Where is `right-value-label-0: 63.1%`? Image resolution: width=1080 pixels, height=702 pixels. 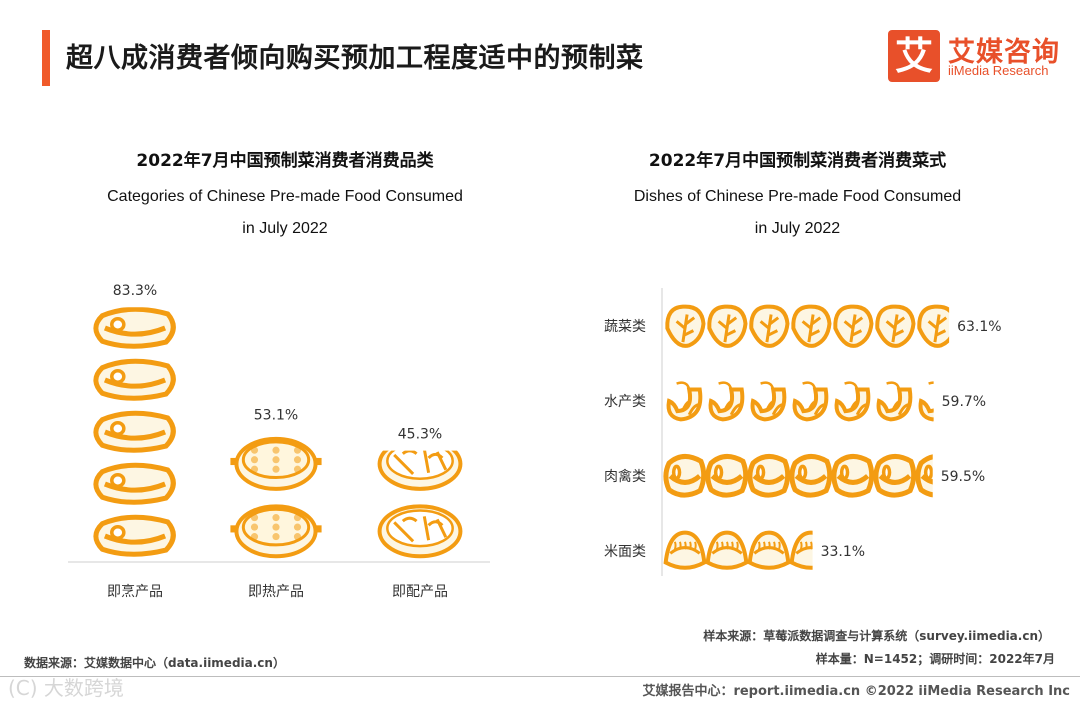
right-value-label-0: 63.1% is located at coordinates (979, 327).